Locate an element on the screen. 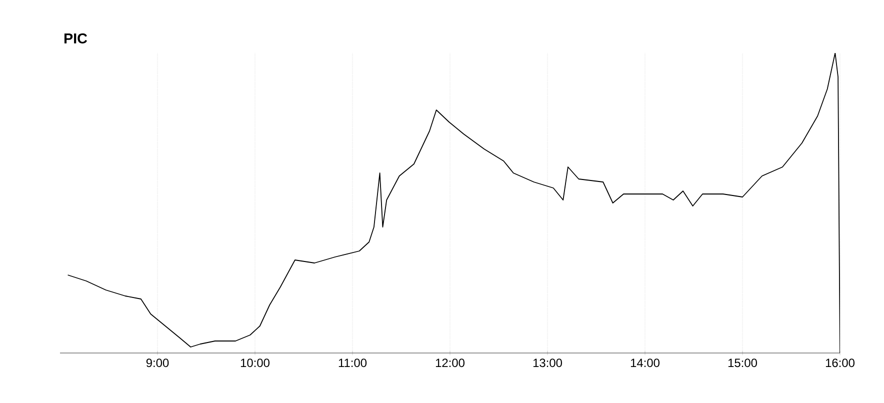  chart-title: PIC is located at coordinates (76, 38).